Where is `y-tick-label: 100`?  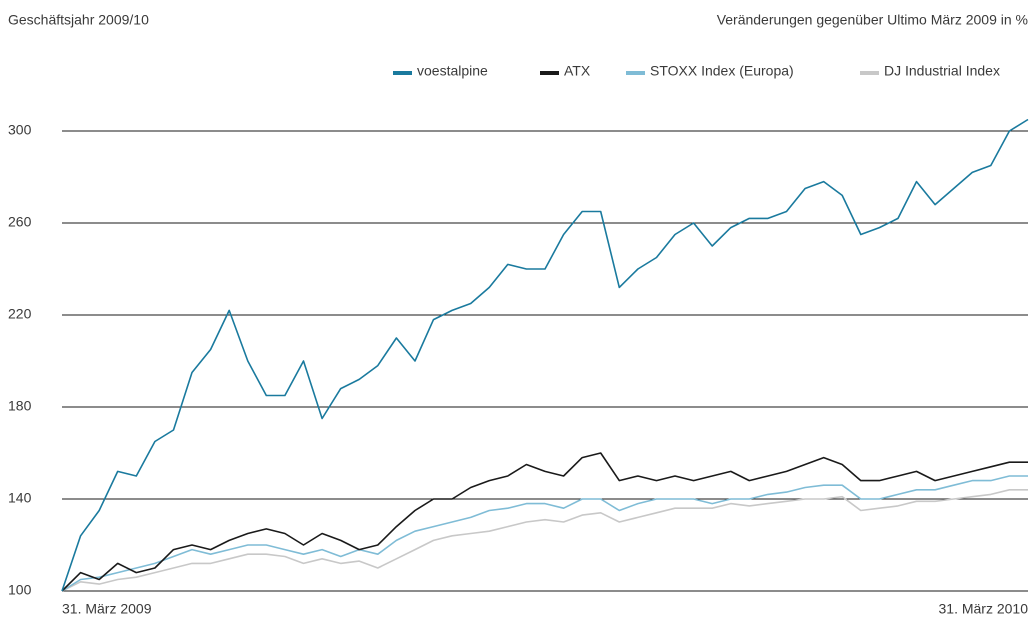 y-tick-label: 100 is located at coordinates (20, 590).